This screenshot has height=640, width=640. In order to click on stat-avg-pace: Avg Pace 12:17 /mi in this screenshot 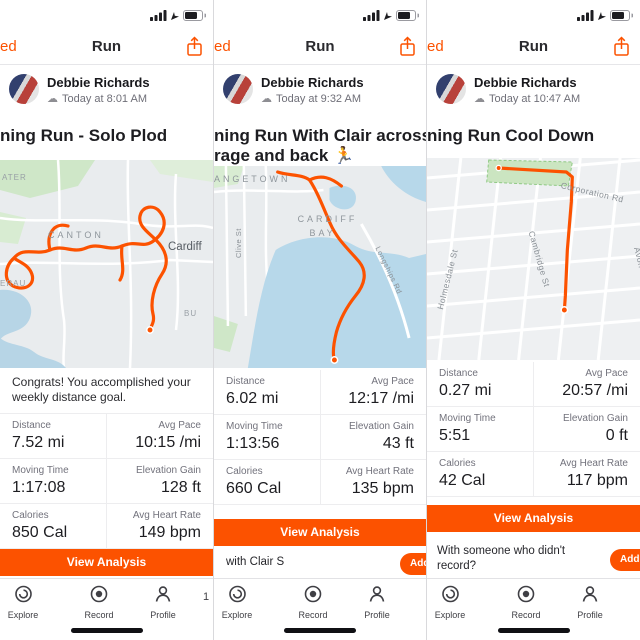, I will do `click(381, 391)`.